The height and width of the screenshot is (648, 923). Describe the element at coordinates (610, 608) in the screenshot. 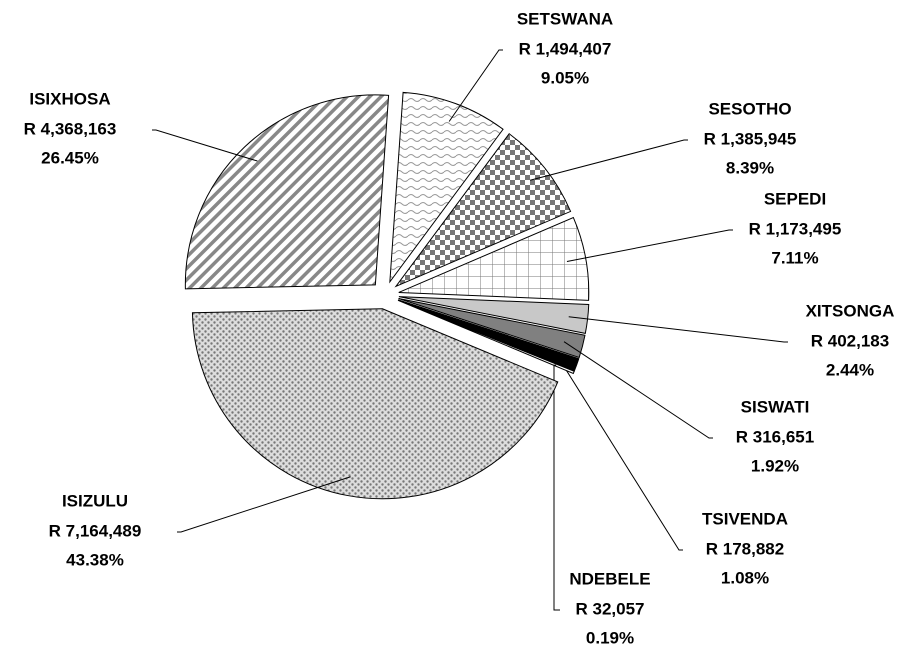

I see `amount-label: R 32,057` at that location.